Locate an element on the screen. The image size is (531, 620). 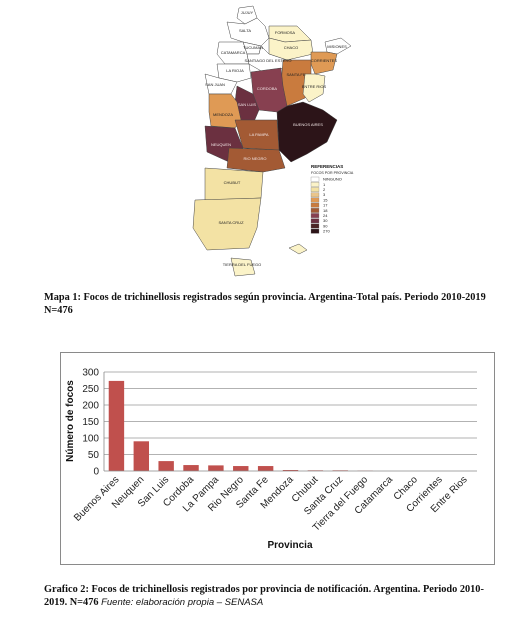
map-buenos-aires is located at coordinates (307, 132).